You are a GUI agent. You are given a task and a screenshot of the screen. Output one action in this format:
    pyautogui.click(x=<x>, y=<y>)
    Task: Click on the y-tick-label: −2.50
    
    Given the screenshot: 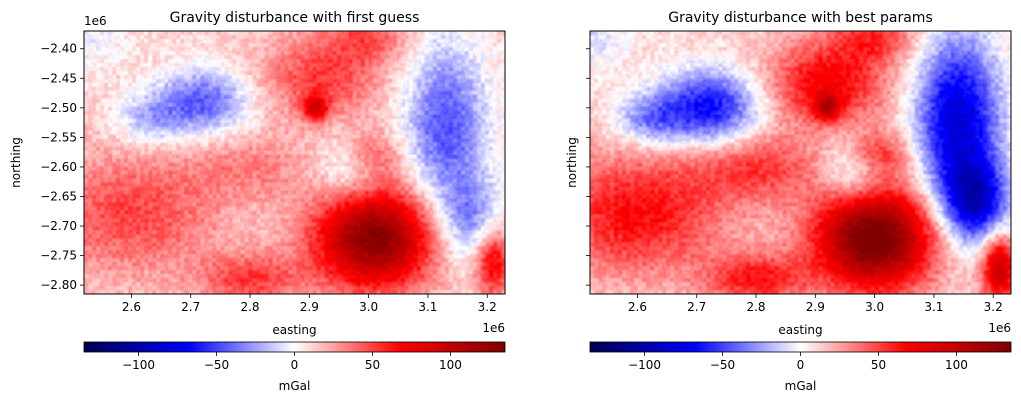 What is the action you would take?
    pyautogui.click(x=58, y=108)
    